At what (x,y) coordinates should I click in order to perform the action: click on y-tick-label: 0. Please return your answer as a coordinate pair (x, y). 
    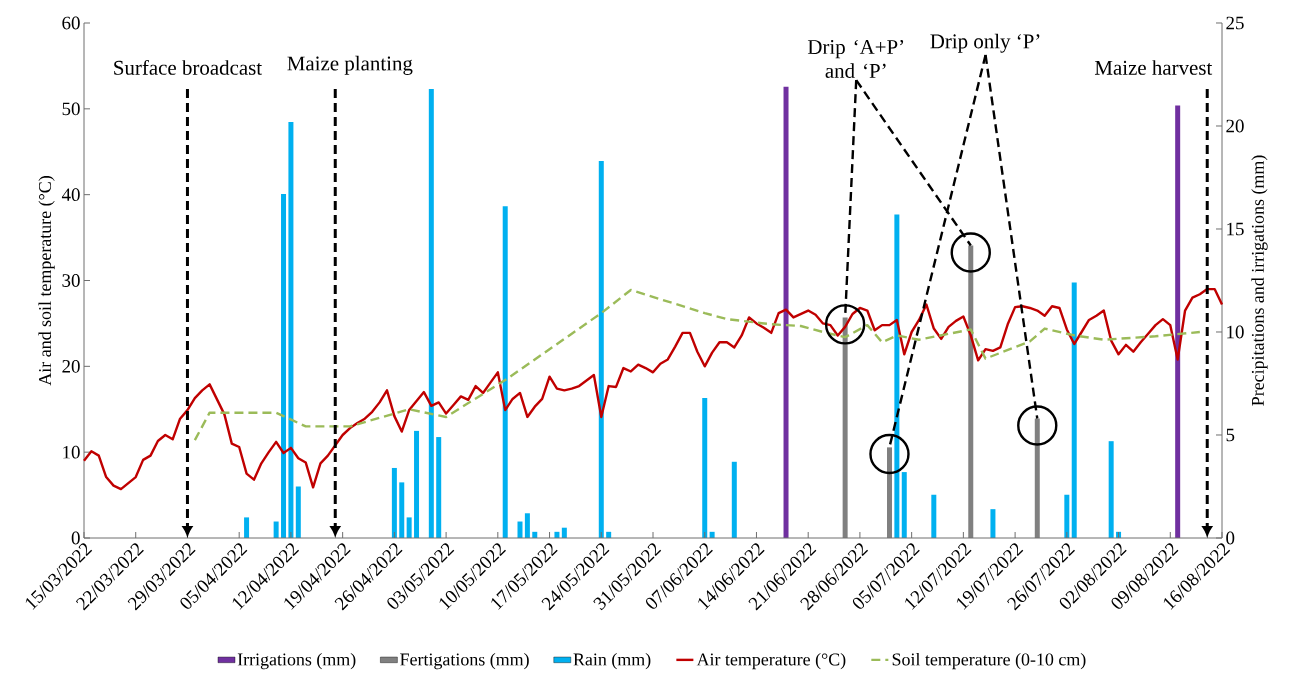
    Looking at the image, I should click on (75, 538).